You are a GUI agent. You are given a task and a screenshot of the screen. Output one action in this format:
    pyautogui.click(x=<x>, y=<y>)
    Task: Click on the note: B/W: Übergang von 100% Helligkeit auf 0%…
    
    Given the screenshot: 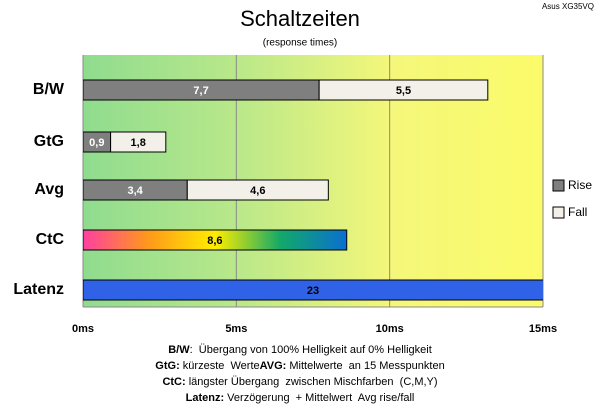 What is the action you would take?
    pyautogui.click(x=300, y=350)
    